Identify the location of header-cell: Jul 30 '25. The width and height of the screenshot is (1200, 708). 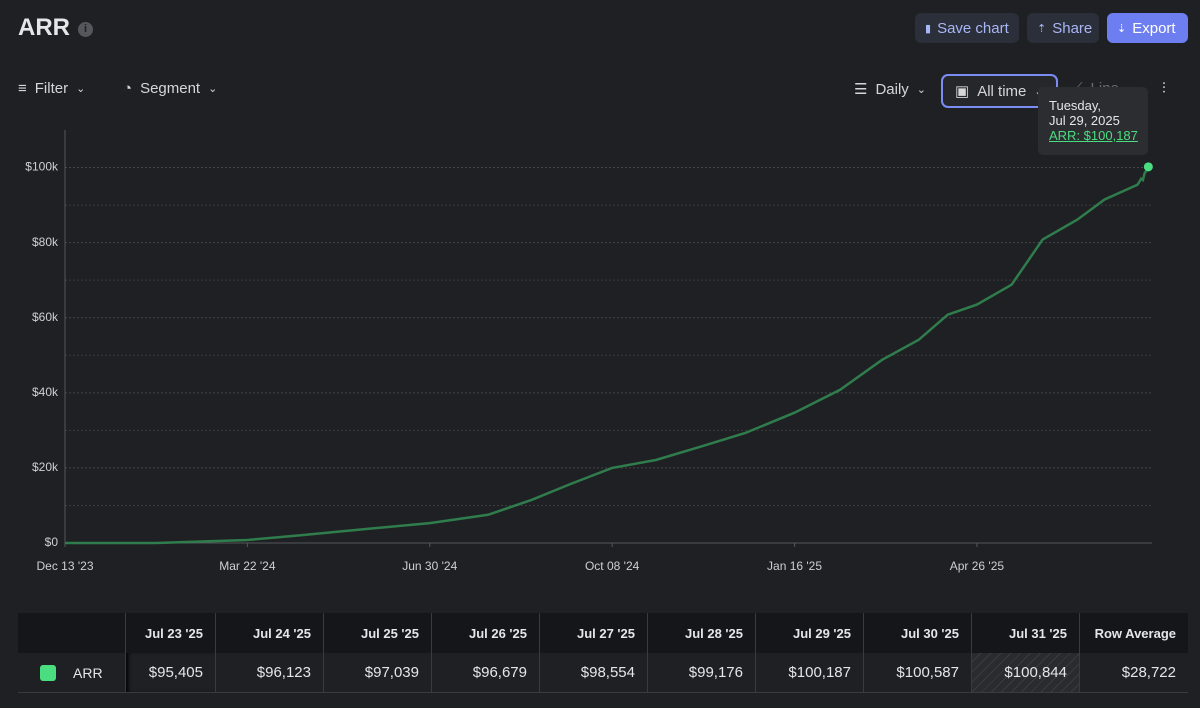
(918, 633).